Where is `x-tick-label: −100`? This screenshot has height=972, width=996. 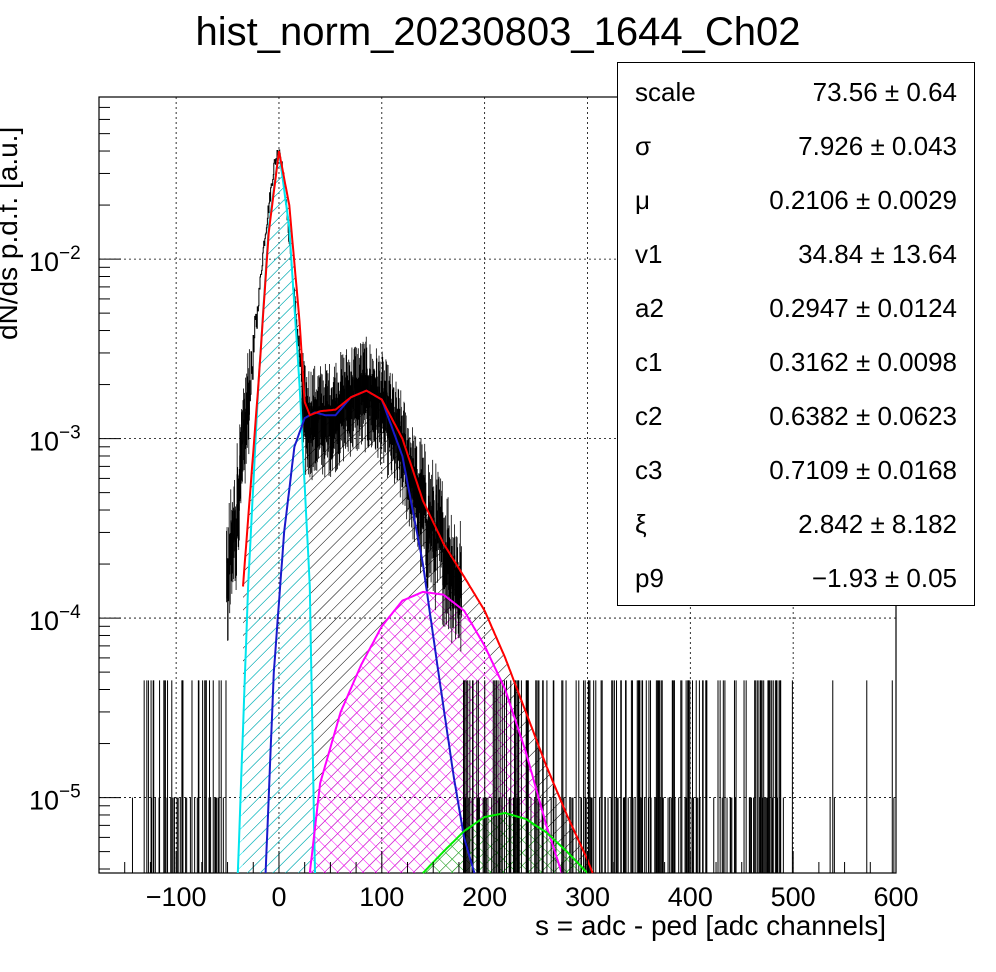 x-tick-label: −100 is located at coordinates (176, 897).